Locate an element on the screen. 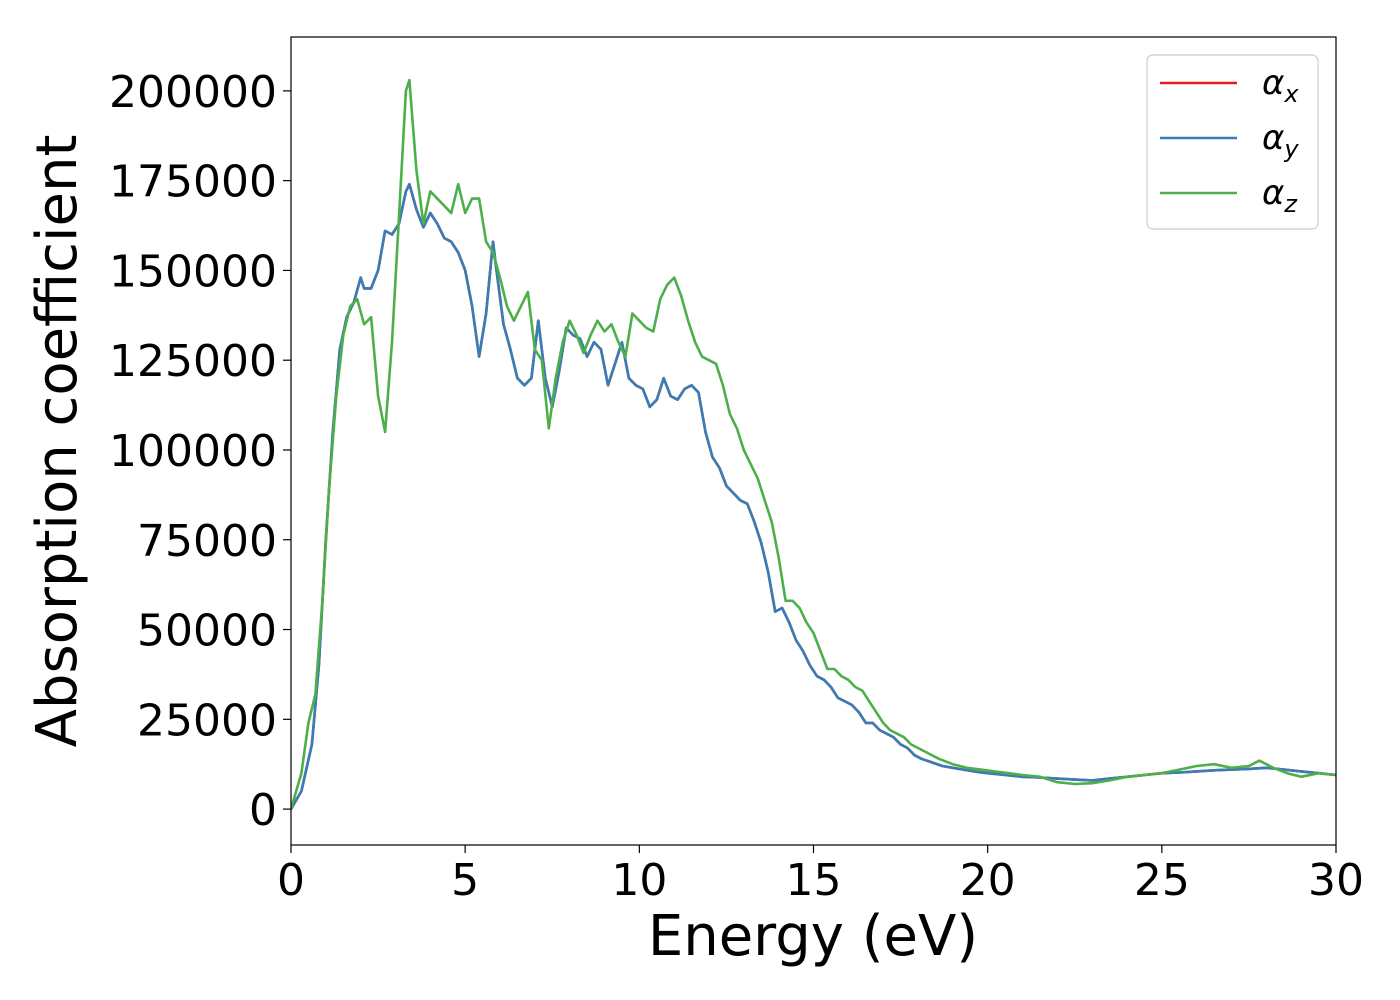  legend-label: αx is located at coordinates (1280, 85).